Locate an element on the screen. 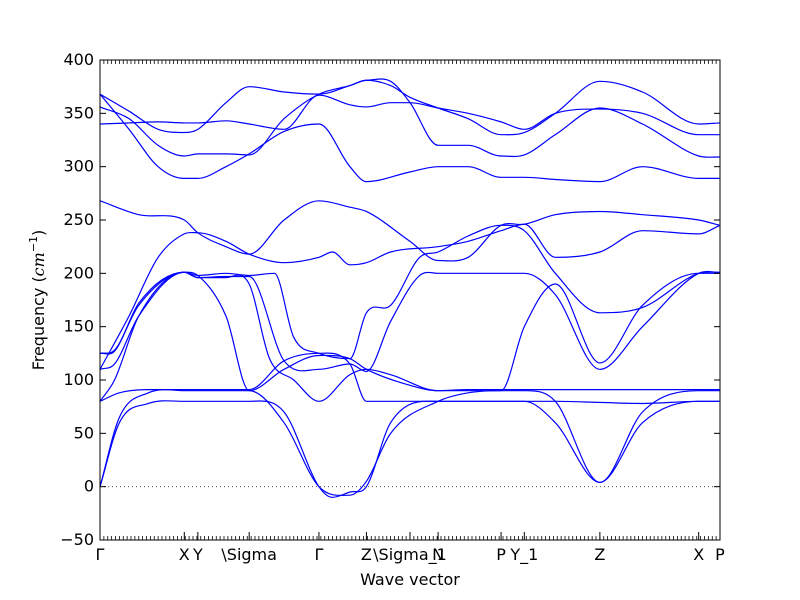 This screenshot has height=600, width=800. x-tick-label: N is located at coordinates (438, 554).